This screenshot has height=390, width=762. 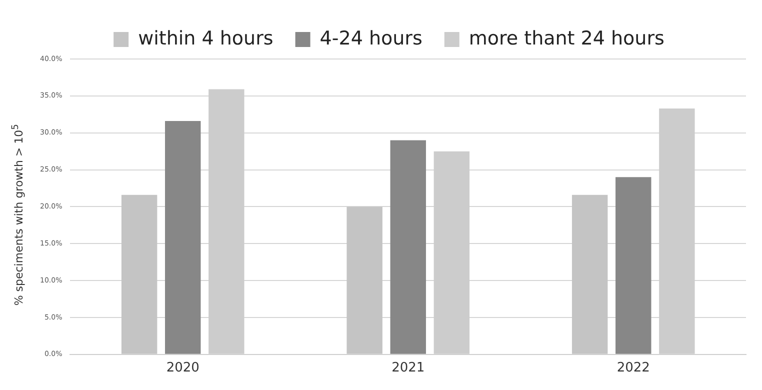 I want to click on legend-label: 4-24 hours, so click(x=371, y=38).